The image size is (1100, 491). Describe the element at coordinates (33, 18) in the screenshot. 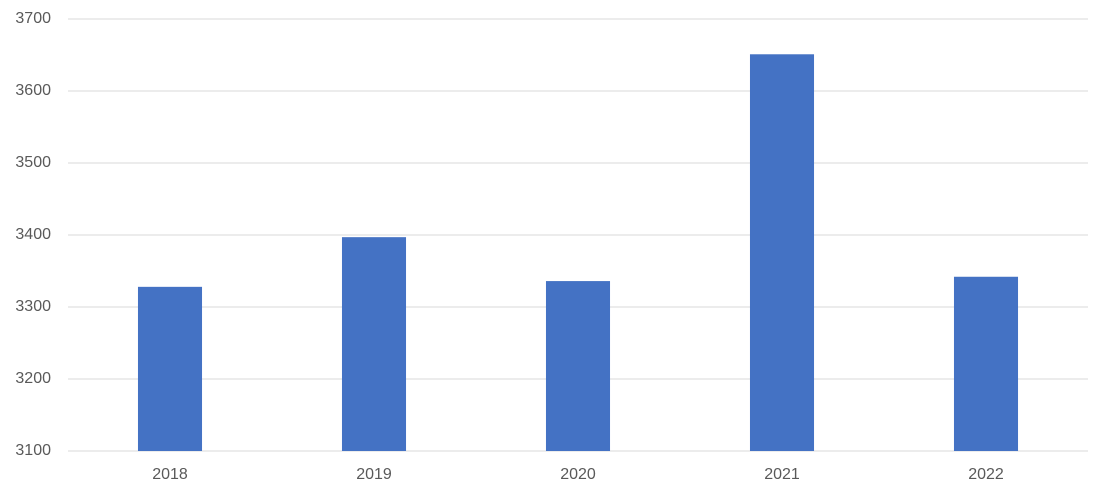

I see `y-tick-label: 3700` at that location.